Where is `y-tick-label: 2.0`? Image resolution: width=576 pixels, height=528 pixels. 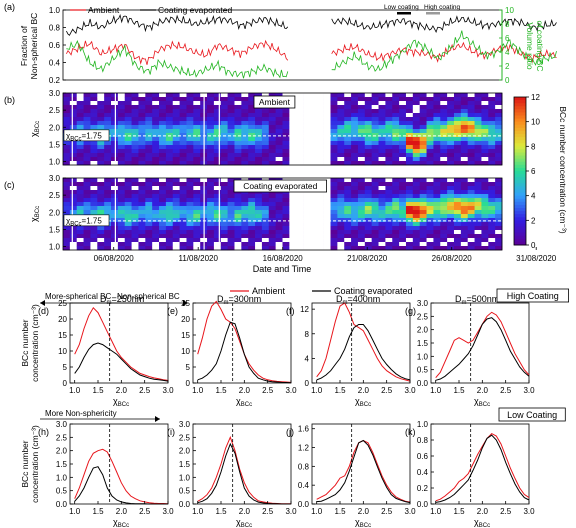 y-tick-label: 2.0 is located at coordinates (423, 330).